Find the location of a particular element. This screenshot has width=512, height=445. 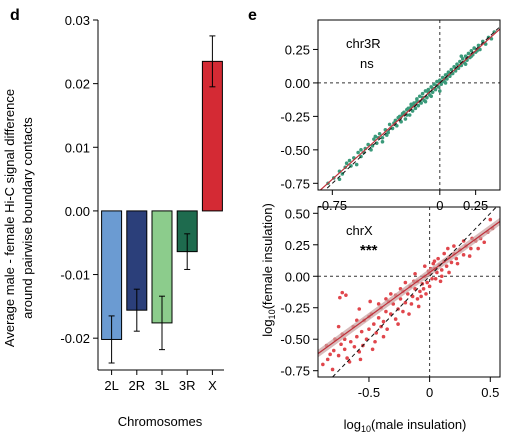

bar-ytick-label: 0.02 is located at coordinates (77, 84).